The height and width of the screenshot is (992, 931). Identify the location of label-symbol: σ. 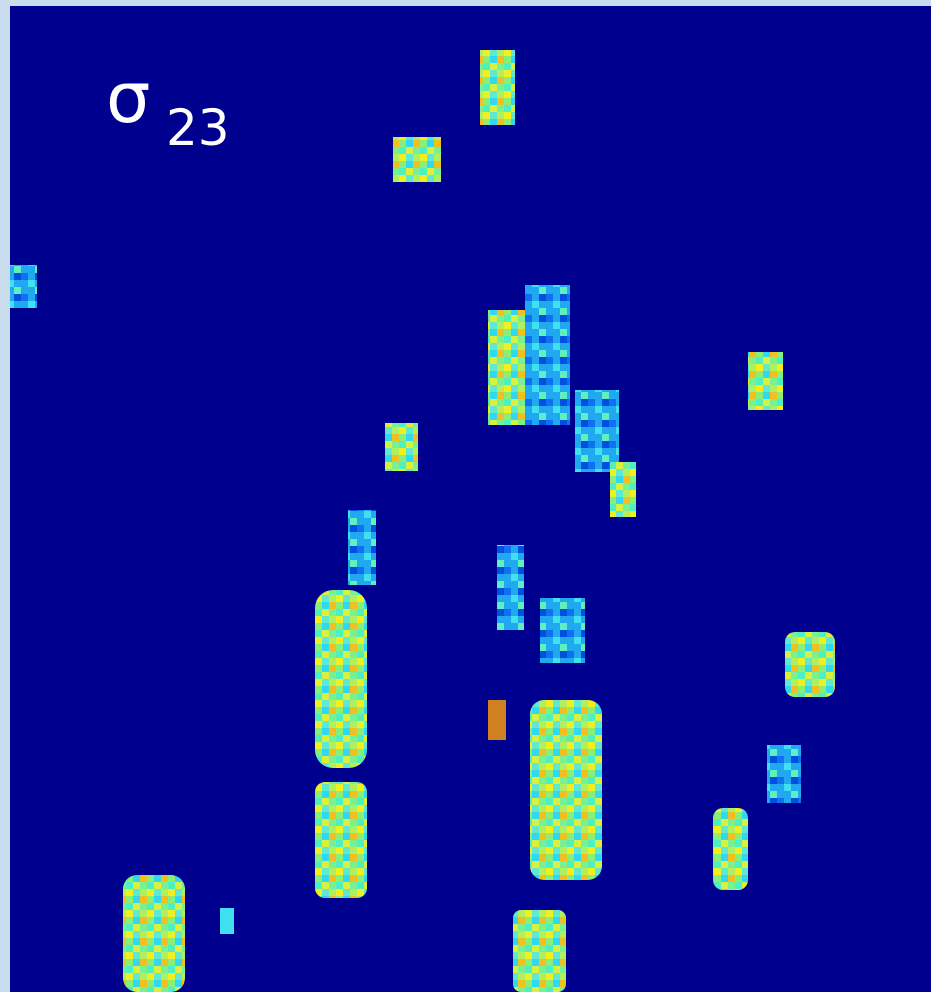
(128, 98).